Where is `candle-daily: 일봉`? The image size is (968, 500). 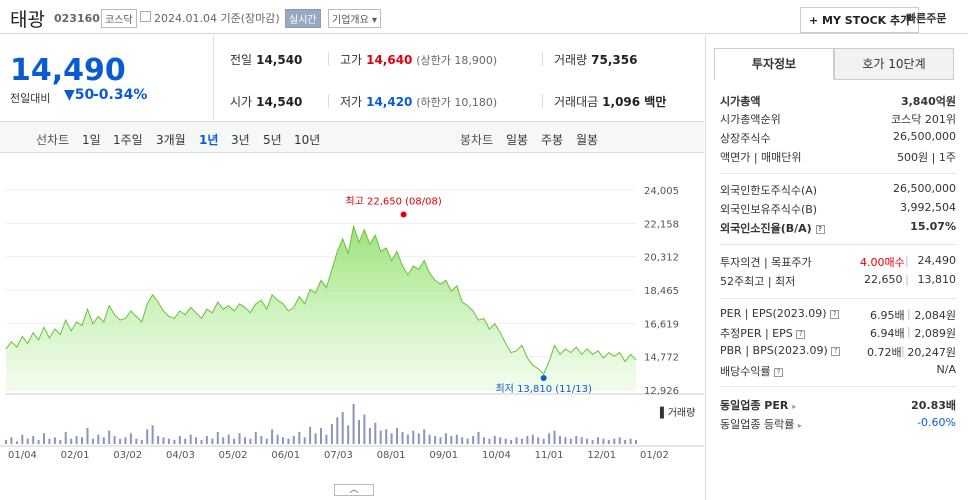 candle-daily: 일봉 is located at coordinates (517, 140).